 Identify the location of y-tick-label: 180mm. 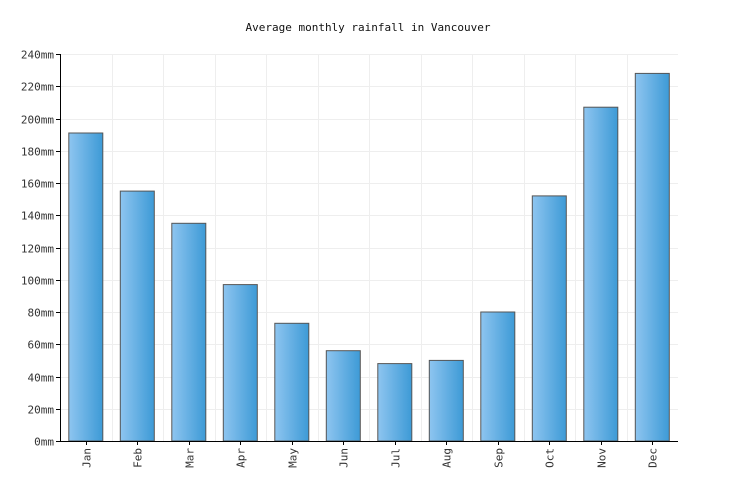
(37, 152).